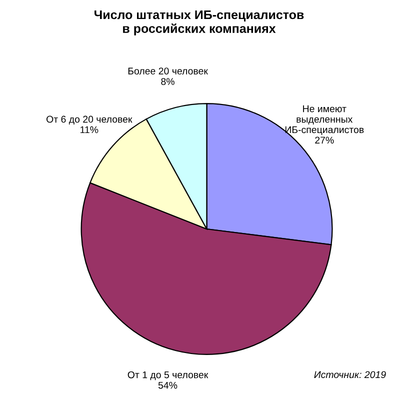 The image size is (398, 400). I want to click on data-label: 54%, so click(168, 385).